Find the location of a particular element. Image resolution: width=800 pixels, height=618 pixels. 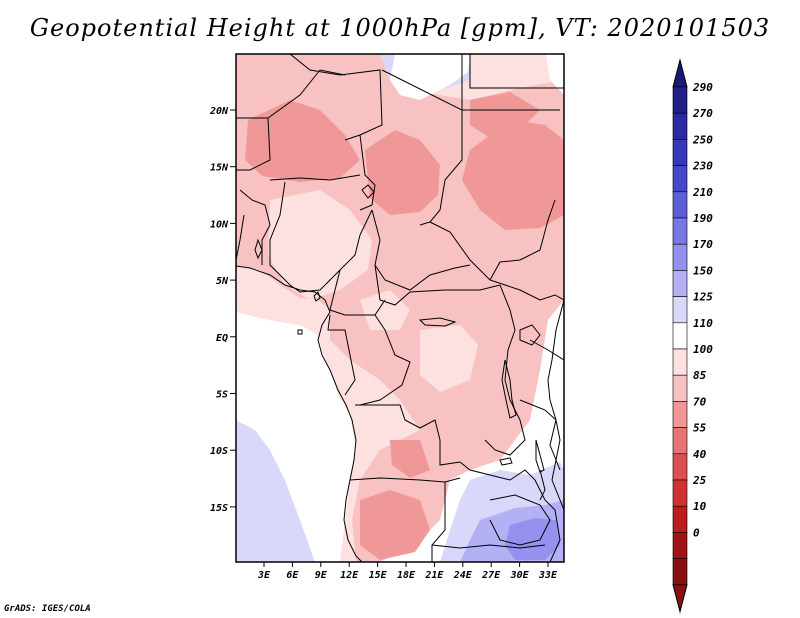

border-namibia-botswana is located at coordinates (438, 522).